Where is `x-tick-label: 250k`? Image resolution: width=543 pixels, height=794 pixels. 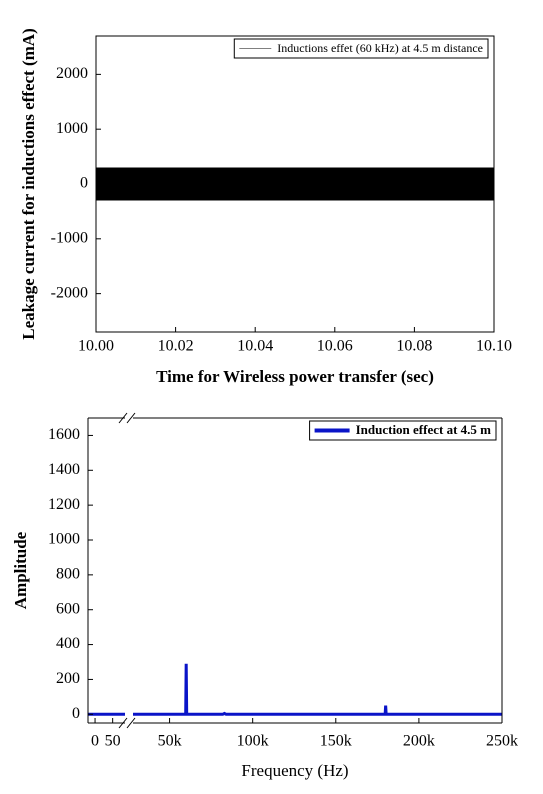 x-tick-label: 250k is located at coordinates (502, 741).